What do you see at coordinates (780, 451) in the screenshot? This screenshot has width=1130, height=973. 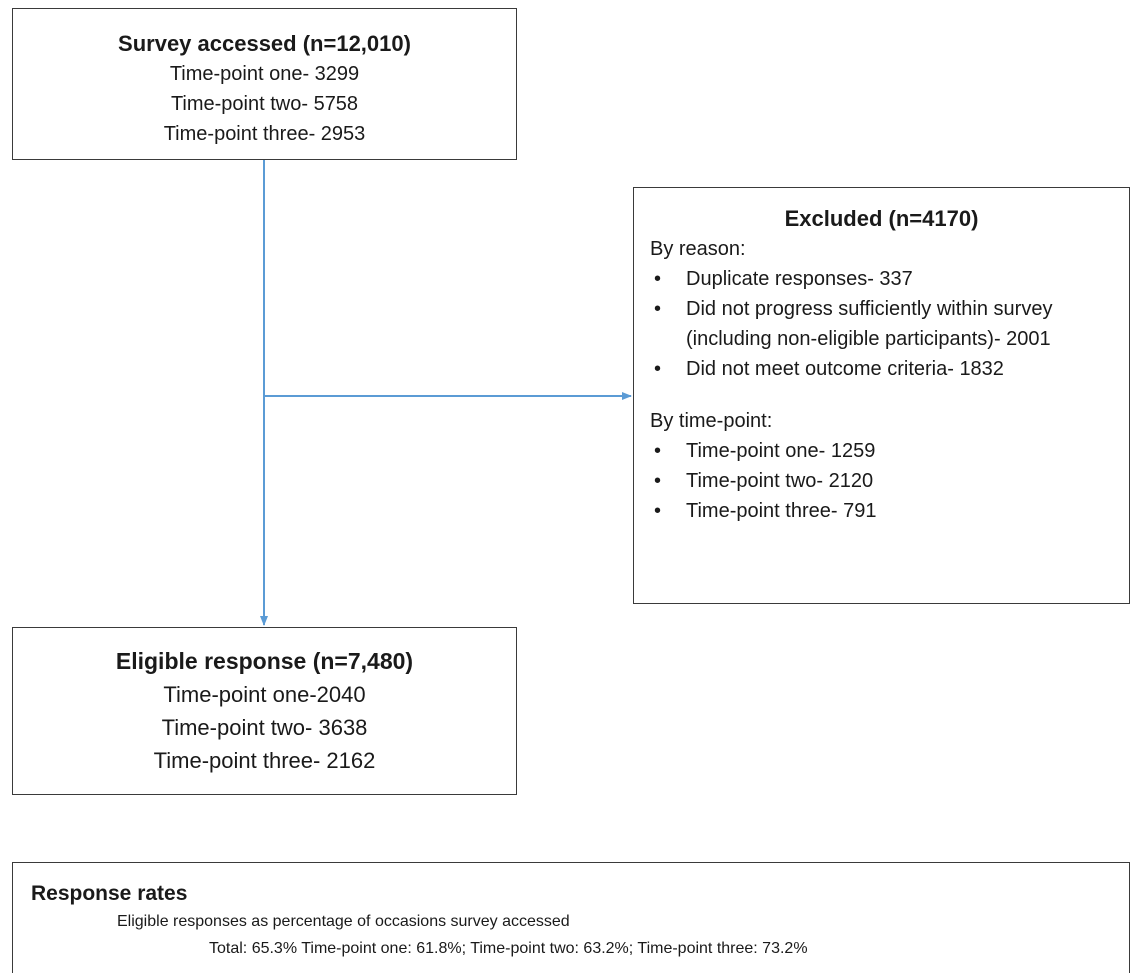 I see `timepoint-text: Time-point one- 1259` at bounding box center [780, 451].